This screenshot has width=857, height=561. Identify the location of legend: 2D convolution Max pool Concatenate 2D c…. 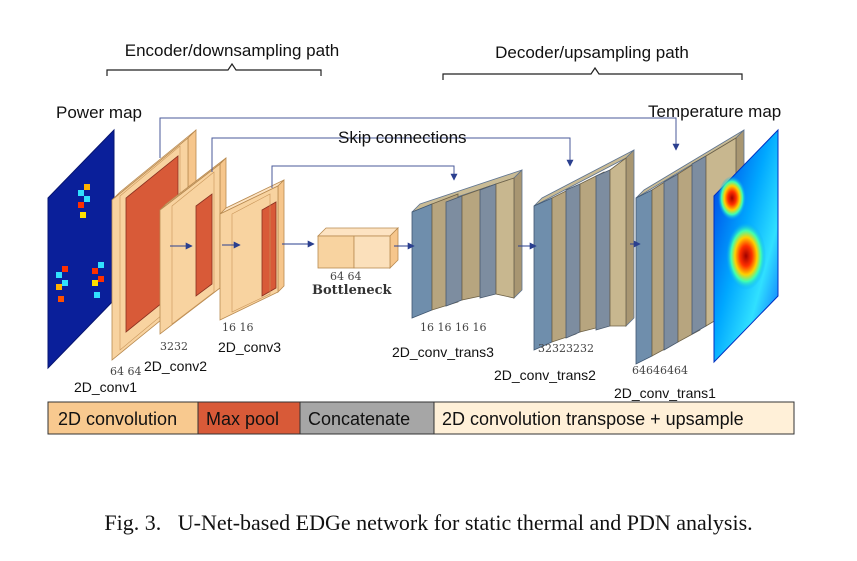
(421, 418).